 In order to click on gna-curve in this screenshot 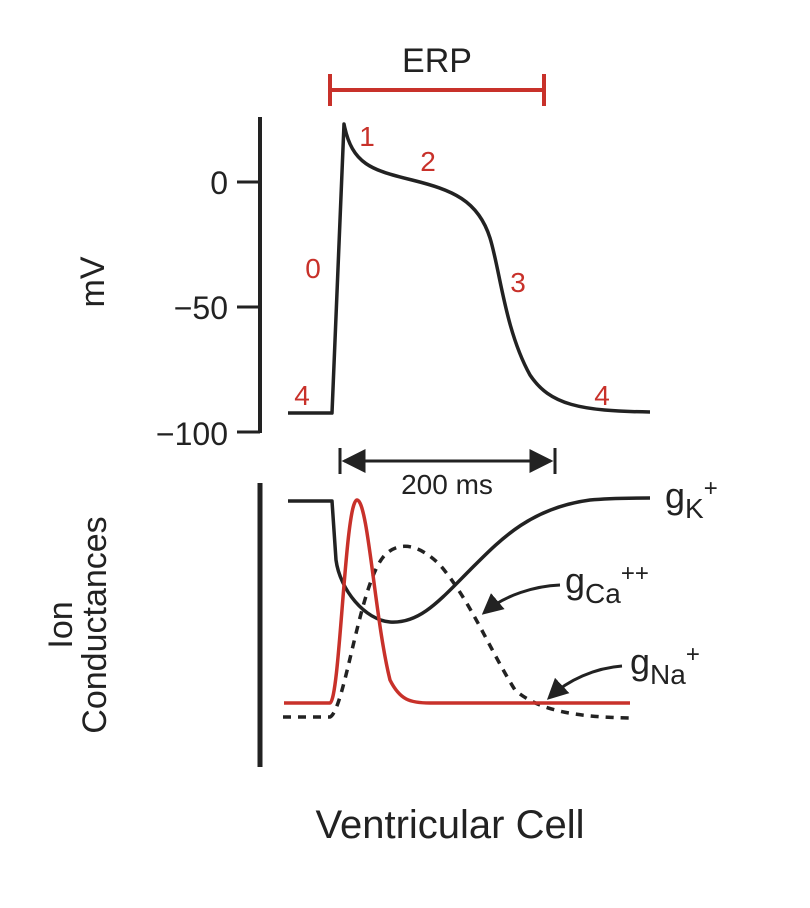, I will do `click(457, 601)`.